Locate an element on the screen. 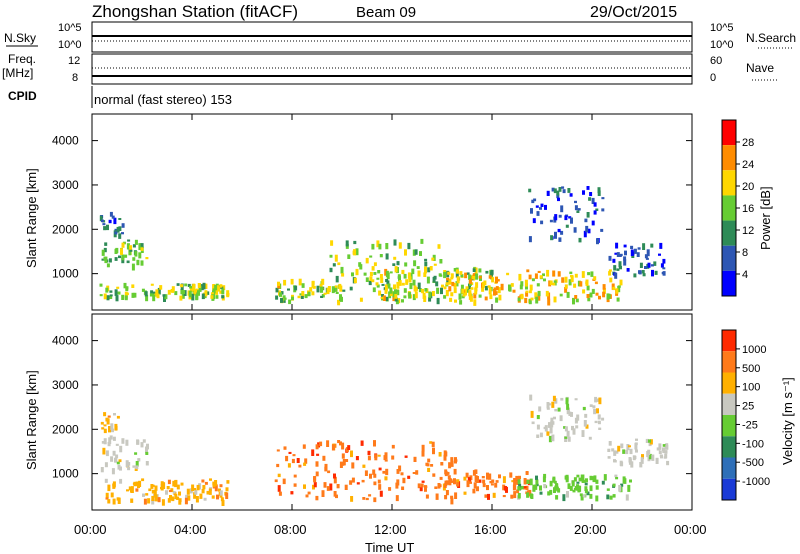 The height and width of the screenshot is (554, 800). nsky-strip: N.Sky 10^5 10^0 10^5 10^0 N.Search is located at coordinates (400, 37).